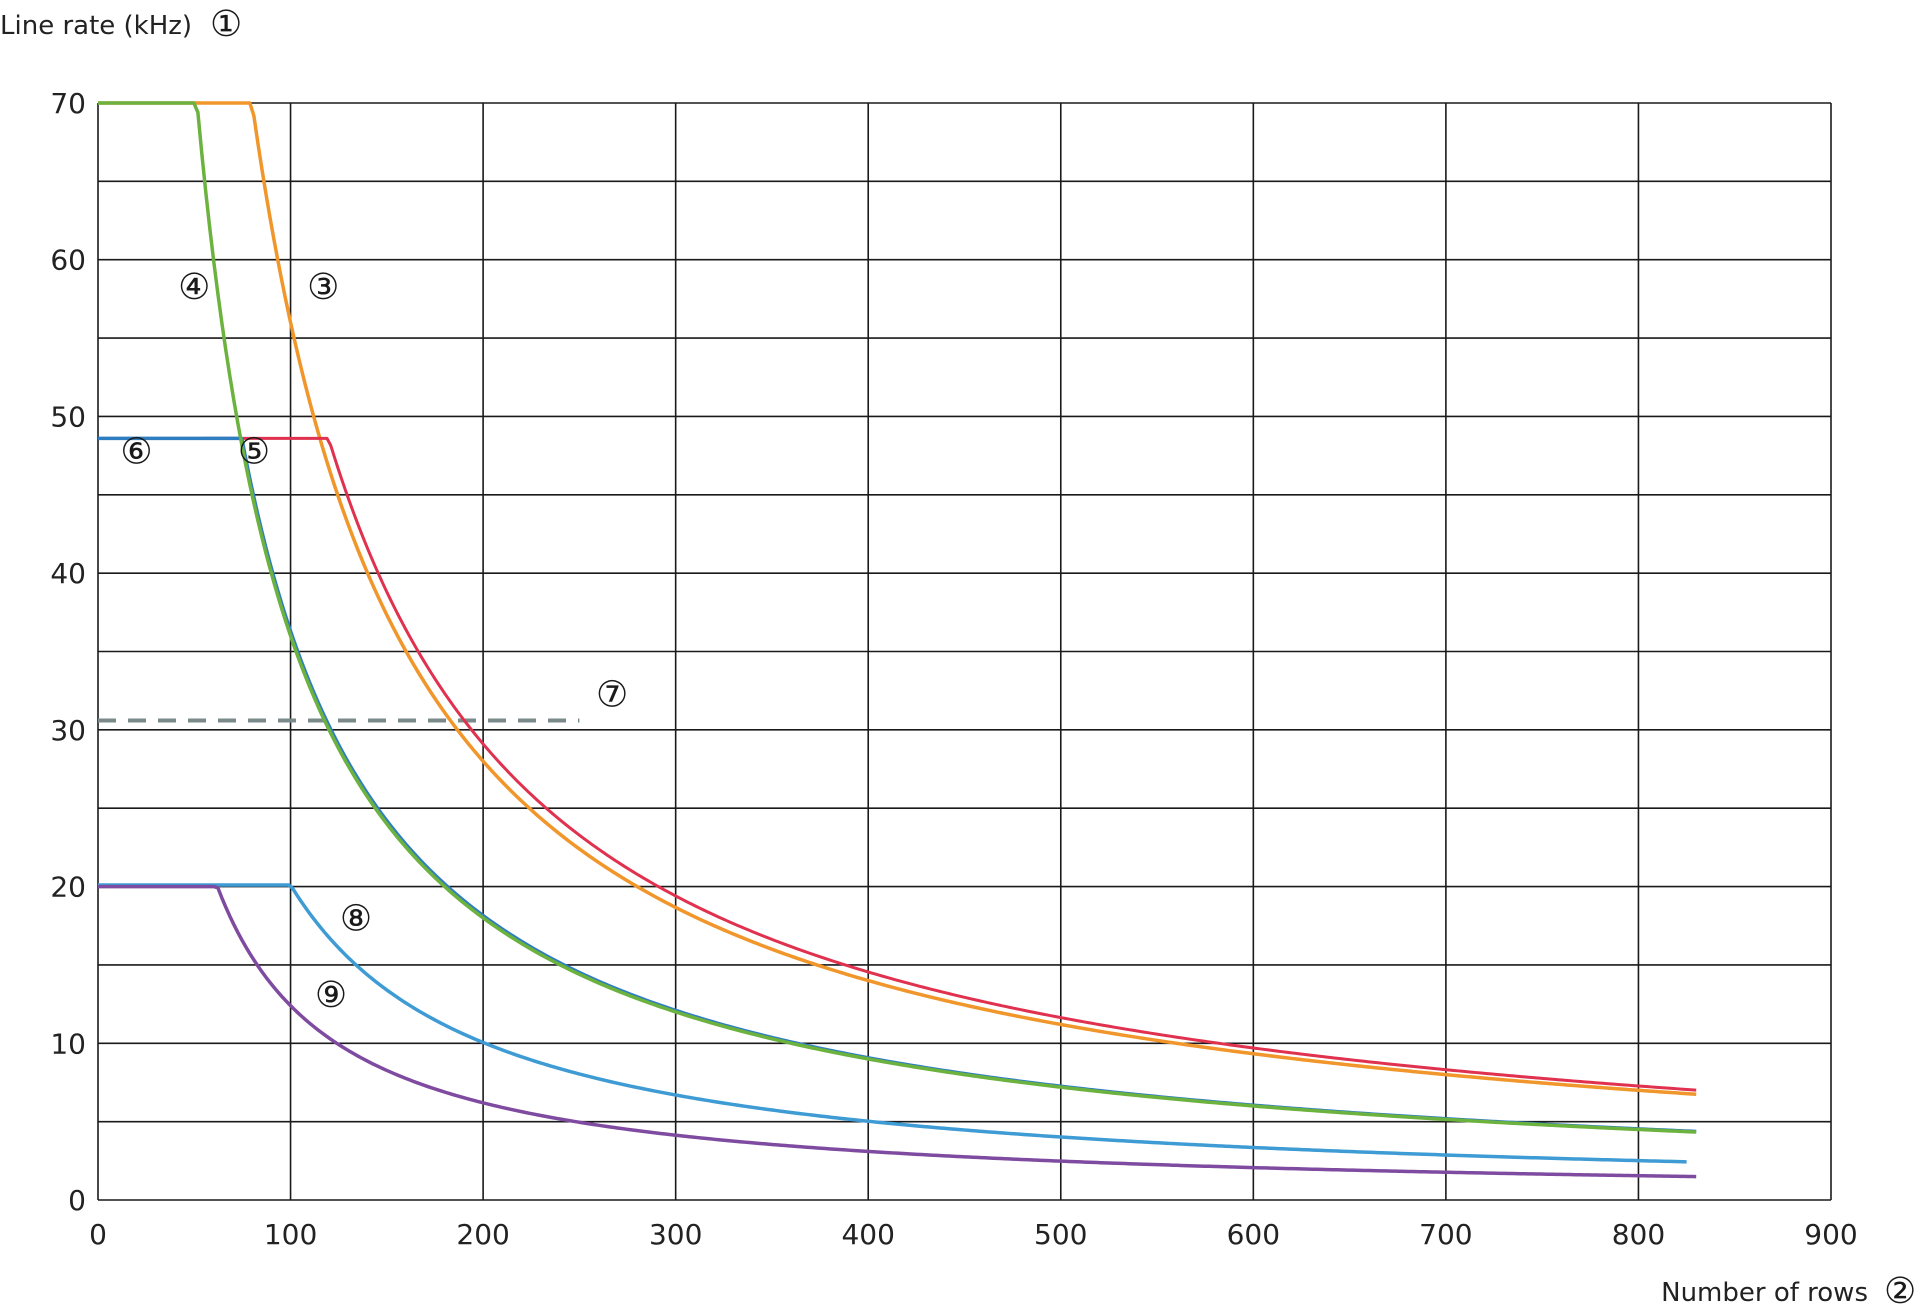 The image size is (1920, 1311). Describe the element at coordinates (68, 416) in the screenshot. I see `y-tick-label: 50` at that location.